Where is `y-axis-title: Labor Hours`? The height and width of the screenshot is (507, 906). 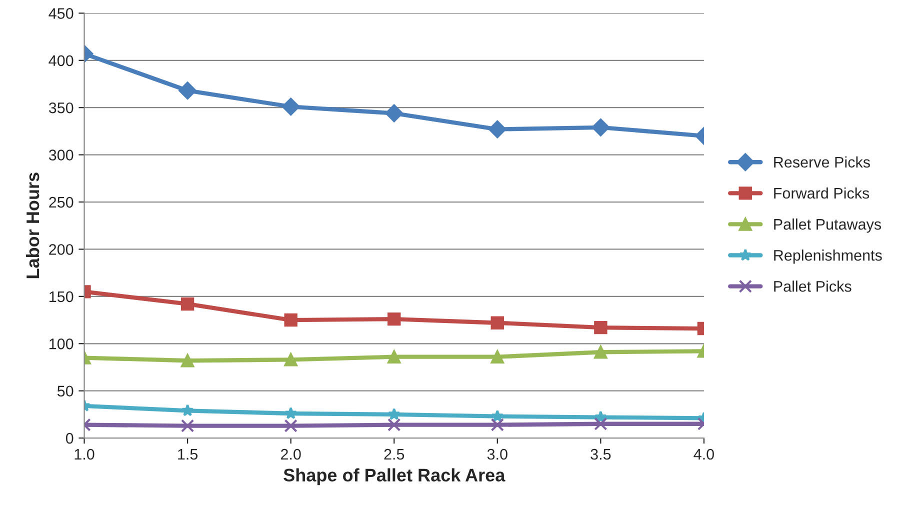
y-axis-title: Labor Hours is located at coordinates (33, 225).